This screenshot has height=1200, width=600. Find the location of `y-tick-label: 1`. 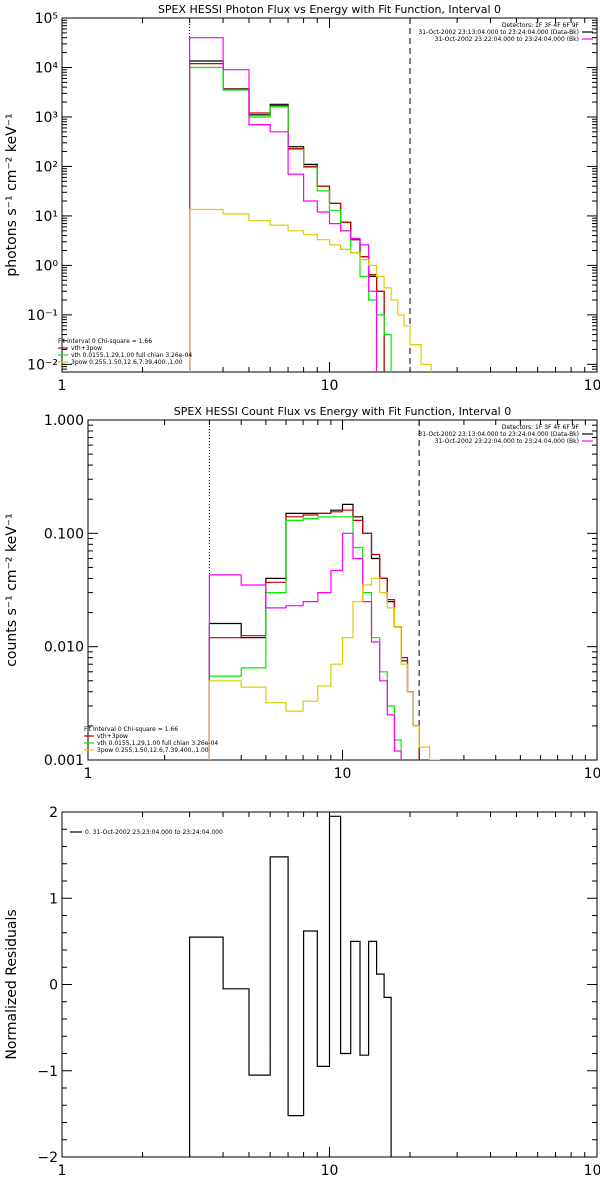

y-tick-label: 1 is located at coordinates (53, 899).